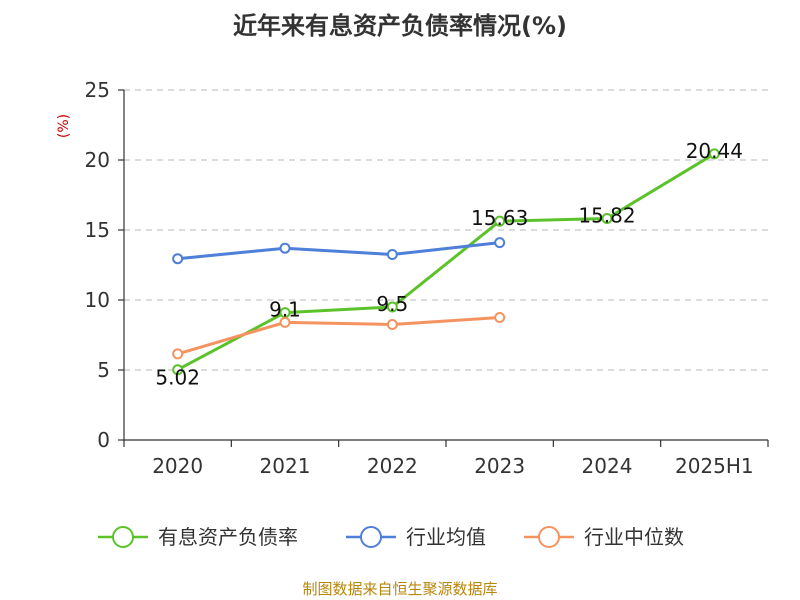 This screenshot has height=600, width=800. I want to click on legend-label: 行业中位数, so click(634, 537).